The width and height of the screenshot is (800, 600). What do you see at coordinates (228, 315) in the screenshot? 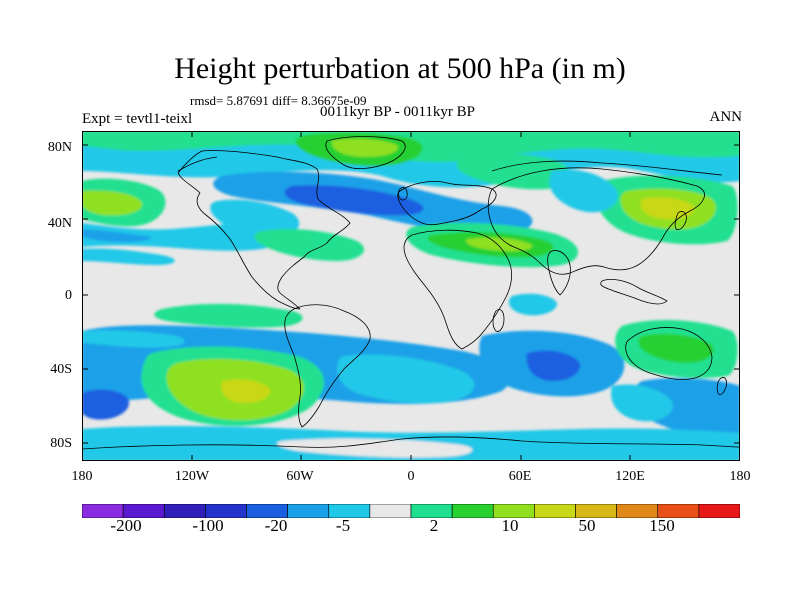
I see `s-pacific-green-strip` at bounding box center [228, 315].